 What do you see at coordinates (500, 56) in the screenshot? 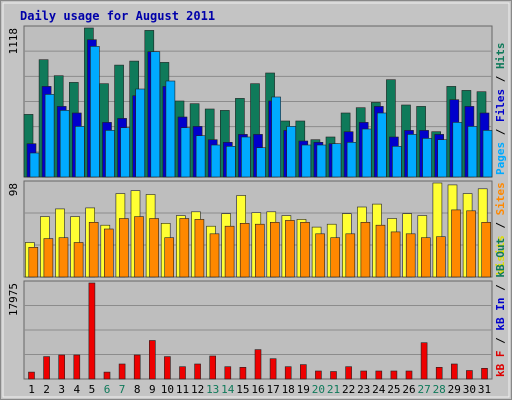
I see `legend-entry: Hits` at bounding box center [500, 56].